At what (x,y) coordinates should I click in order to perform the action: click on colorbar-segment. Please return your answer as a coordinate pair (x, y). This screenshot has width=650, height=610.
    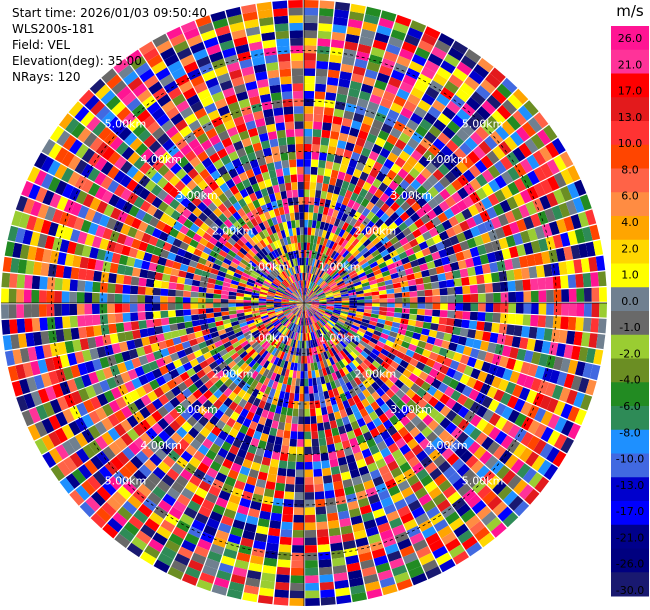
    Looking at the image, I should click on (630, 323).